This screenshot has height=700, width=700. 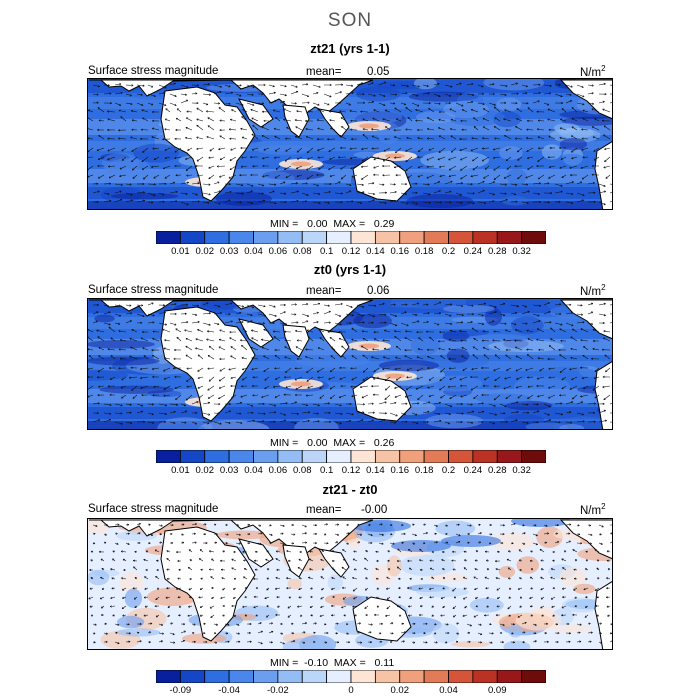 I want to click on mean-value: 0.05, so click(x=378, y=72).